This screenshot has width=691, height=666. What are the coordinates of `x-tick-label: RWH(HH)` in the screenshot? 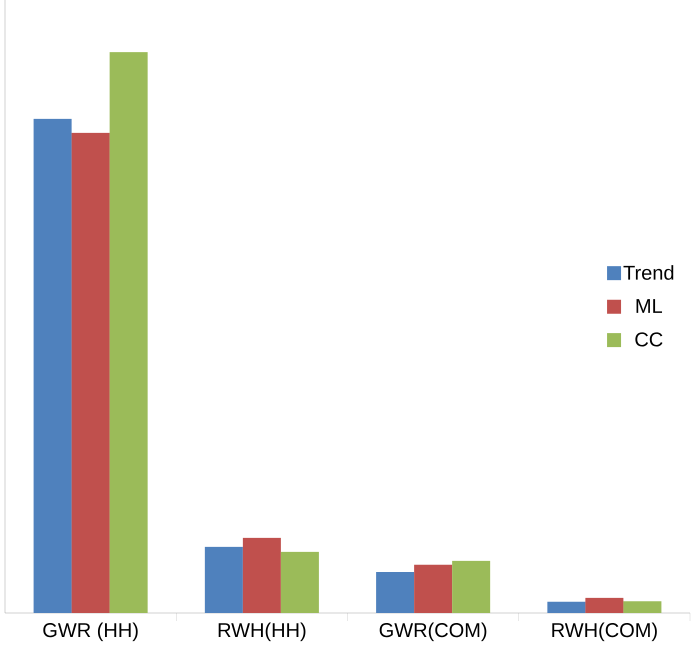 It's located at (262, 632).